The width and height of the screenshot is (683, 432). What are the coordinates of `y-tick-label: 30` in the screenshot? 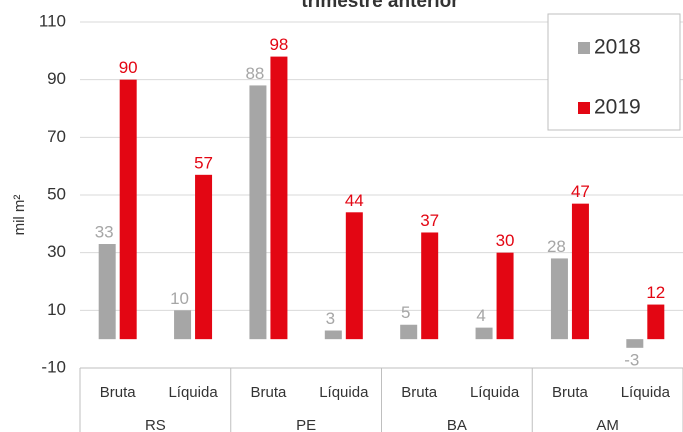 It's located at (56, 251).